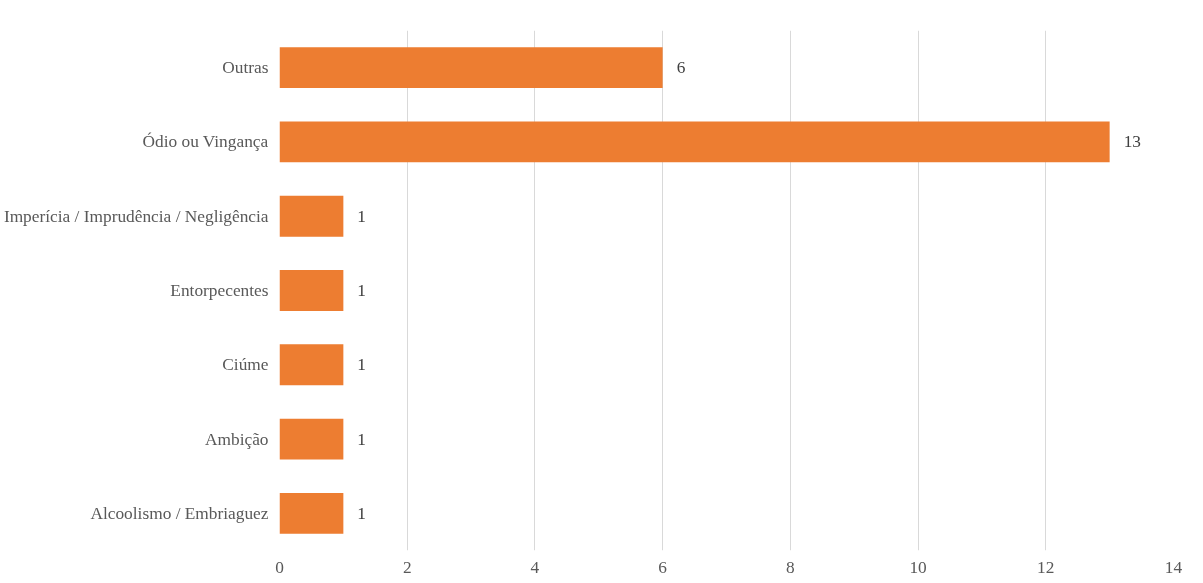  What do you see at coordinates (179, 513) in the screenshot?
I see `y-tick-label: Alcoolismo / Embriaguez` at bounding box center [179, 513].